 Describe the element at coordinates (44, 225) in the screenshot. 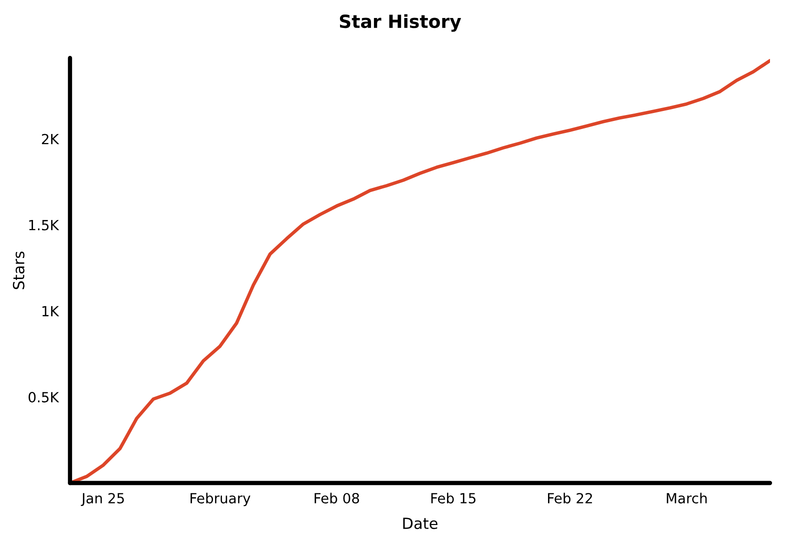

I see `y-tick-label: 1.5K` at that location.